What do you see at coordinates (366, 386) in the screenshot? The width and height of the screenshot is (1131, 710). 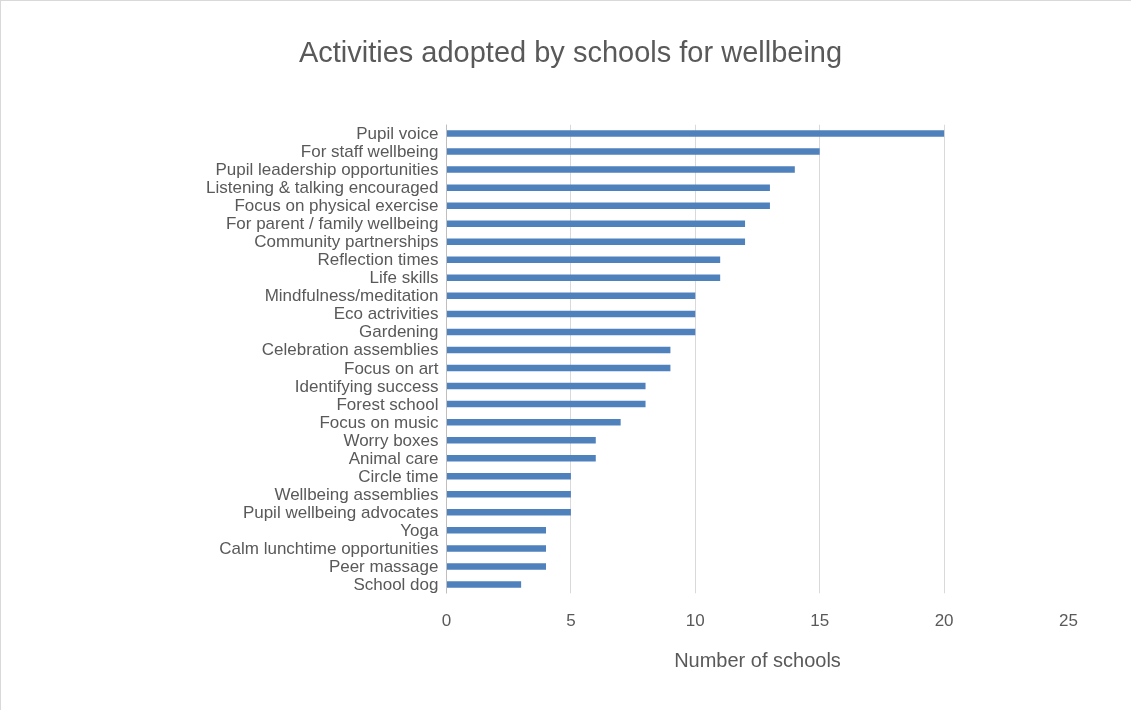 I see `y-tick-label: Identifying success` at bounding box center [366, 386].